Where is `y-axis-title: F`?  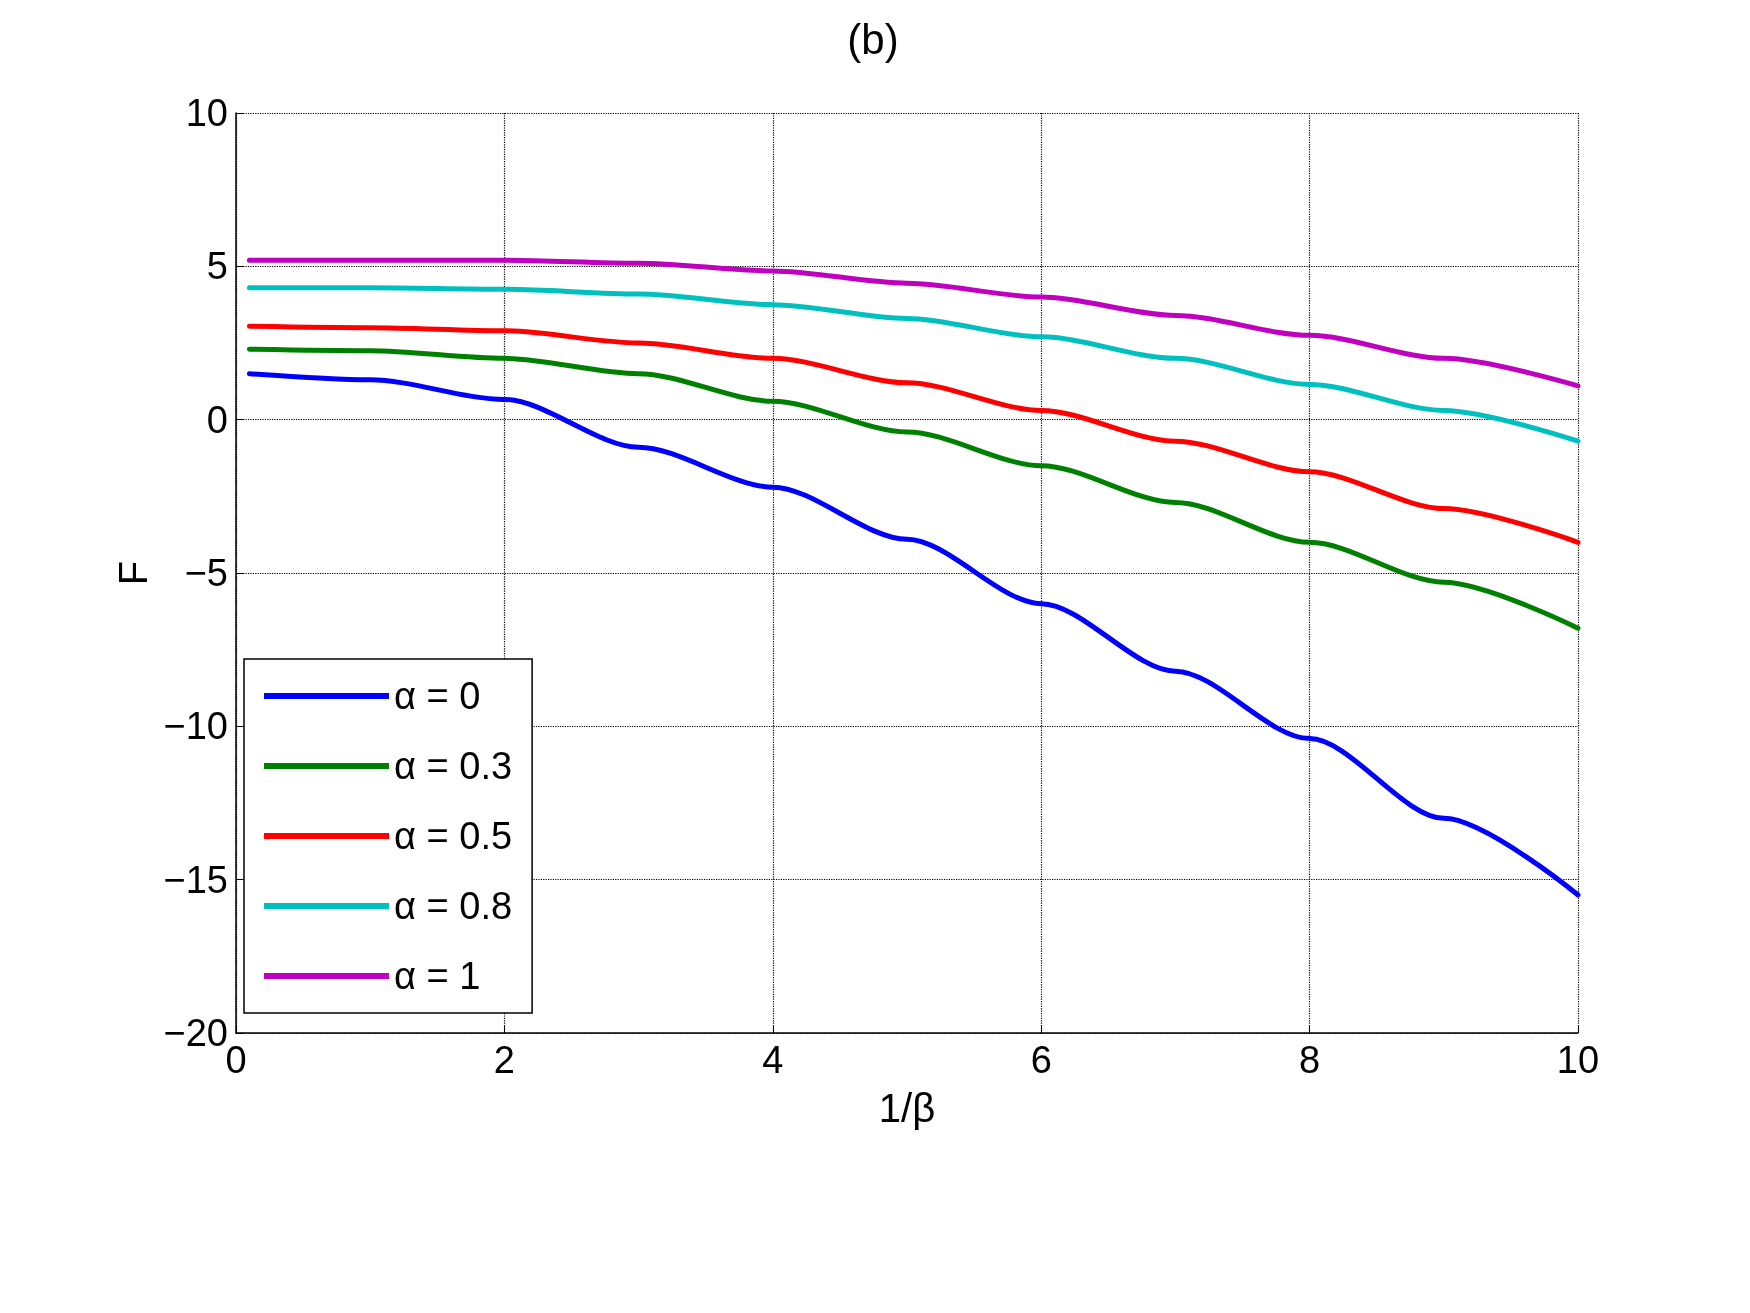 y-axis-title: F is located at coordinates (132, 573).